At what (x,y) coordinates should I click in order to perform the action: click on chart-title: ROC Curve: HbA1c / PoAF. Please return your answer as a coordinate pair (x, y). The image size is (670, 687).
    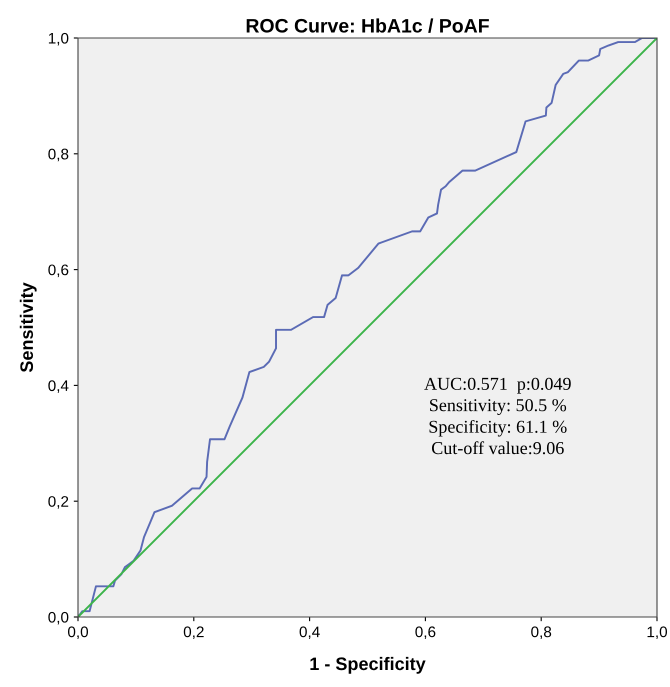
    Looking at the image, I should click on (367, 25).